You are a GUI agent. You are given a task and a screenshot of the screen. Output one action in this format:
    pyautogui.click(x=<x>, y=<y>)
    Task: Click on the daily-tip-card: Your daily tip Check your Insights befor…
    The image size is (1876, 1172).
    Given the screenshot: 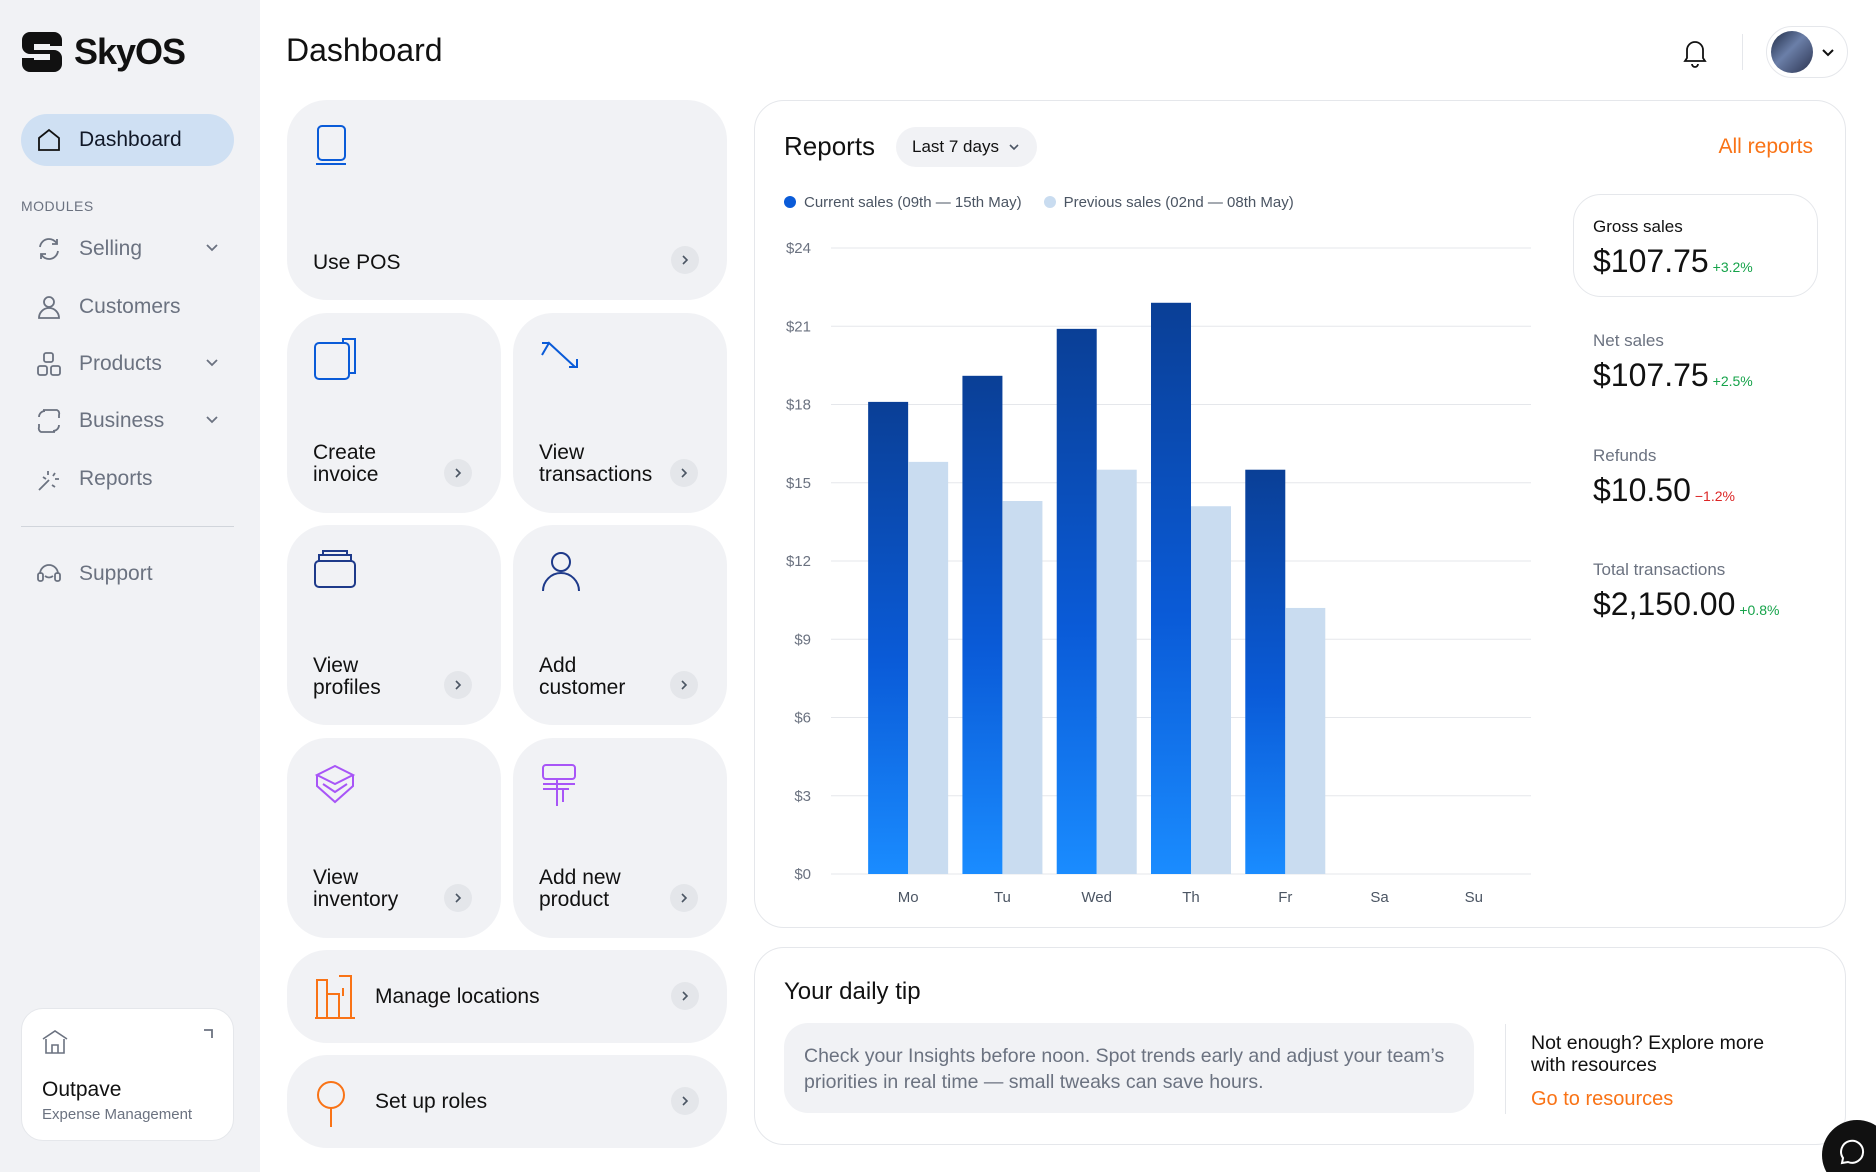 What is the action you would take?
    pyautogui.click(x=1300, y=1046)
    